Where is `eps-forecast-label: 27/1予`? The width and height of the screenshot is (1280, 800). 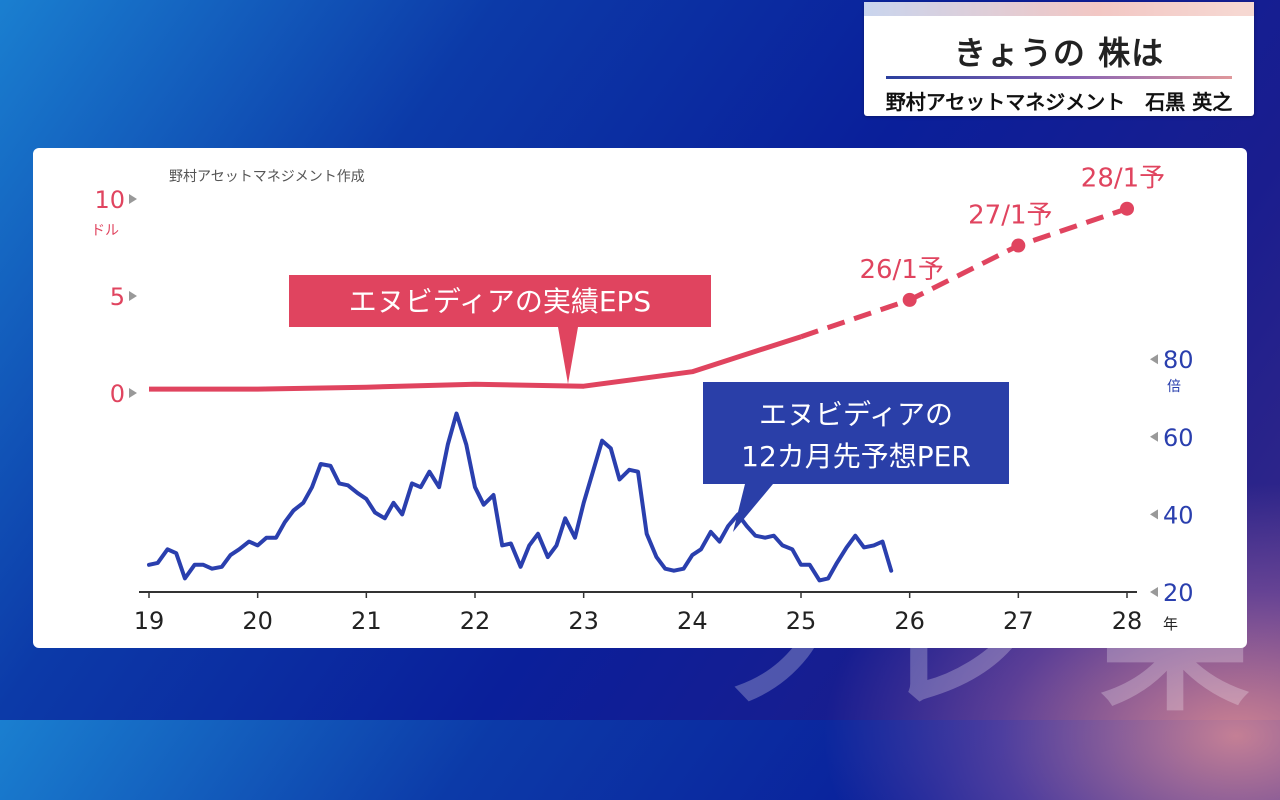
eps-forecast-label: 27/1予 is located at coordinates (1010, 216).